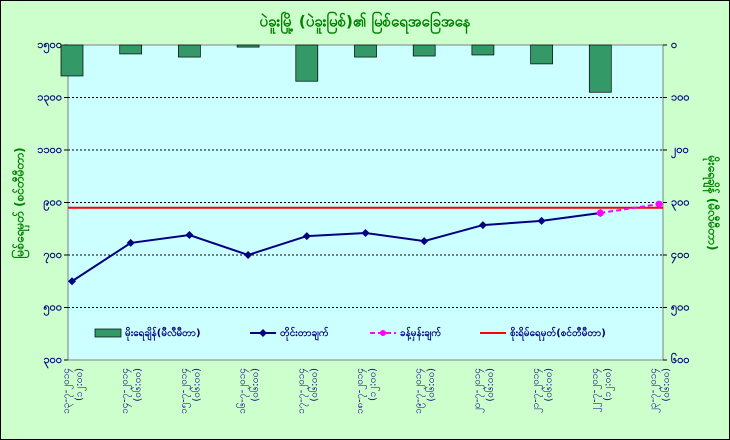 The image size is (730, 440). Describe the element at coordinates (674, 44) in the screenshot. I see `y2-tick-label: ၀` at that location.